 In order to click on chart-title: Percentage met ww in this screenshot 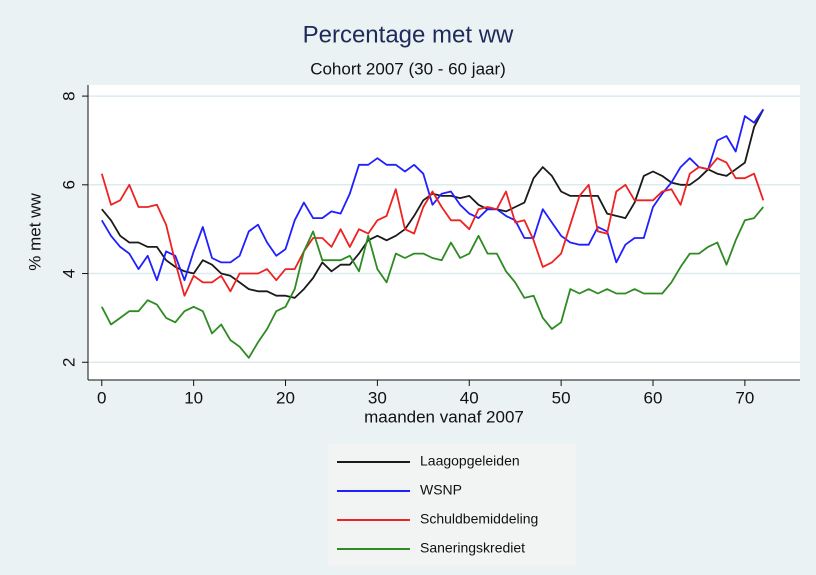, I will do `click(408, 34)`.